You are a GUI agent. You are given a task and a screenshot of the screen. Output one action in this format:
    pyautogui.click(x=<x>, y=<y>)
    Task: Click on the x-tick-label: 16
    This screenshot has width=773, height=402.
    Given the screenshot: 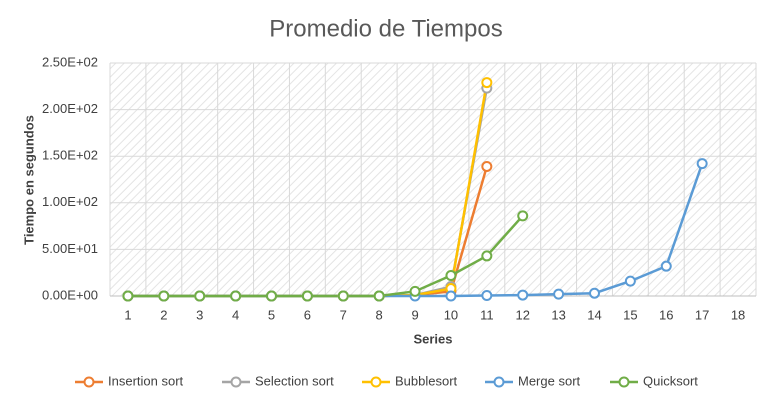 What is the action you would take?
    pyautogui.click(x=666, y=314)
    